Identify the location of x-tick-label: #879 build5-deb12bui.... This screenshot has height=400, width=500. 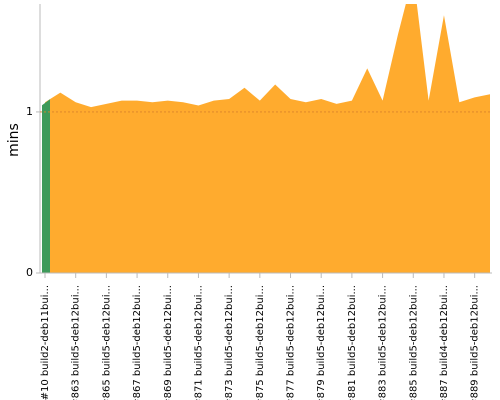
(321, 342).